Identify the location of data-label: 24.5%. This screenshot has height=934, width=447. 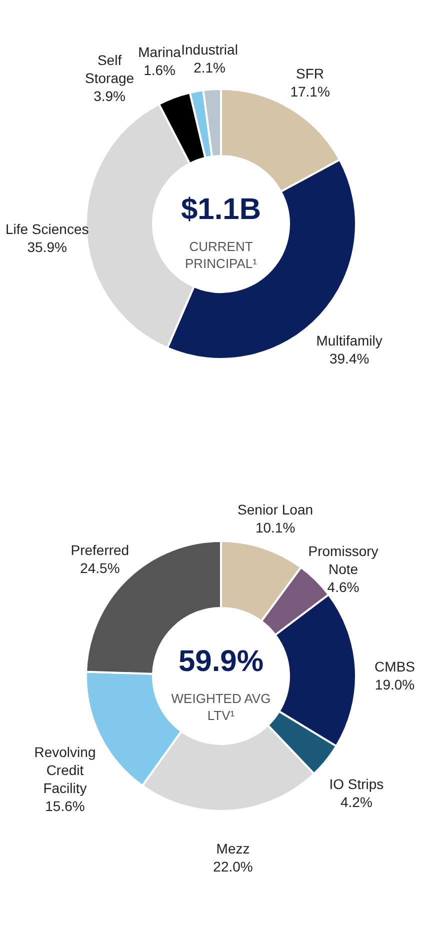
(100, 568).